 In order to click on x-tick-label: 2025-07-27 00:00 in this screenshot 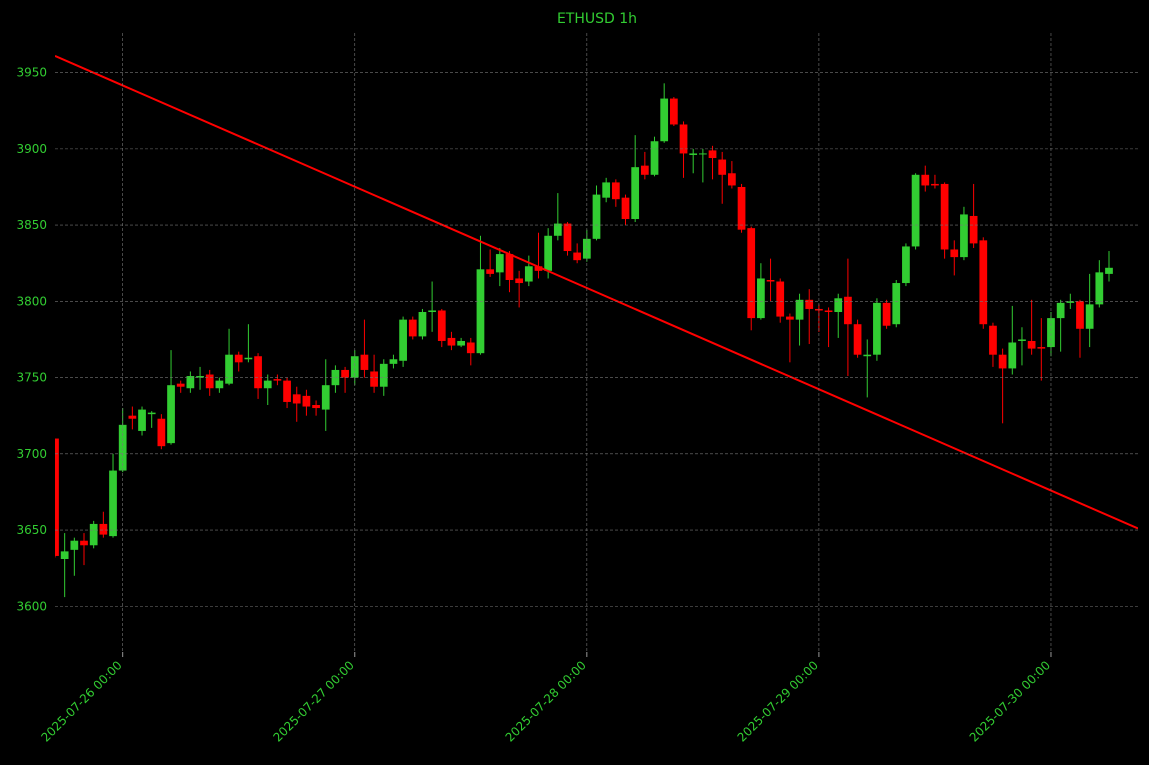, I will do `click(314, 701)`.